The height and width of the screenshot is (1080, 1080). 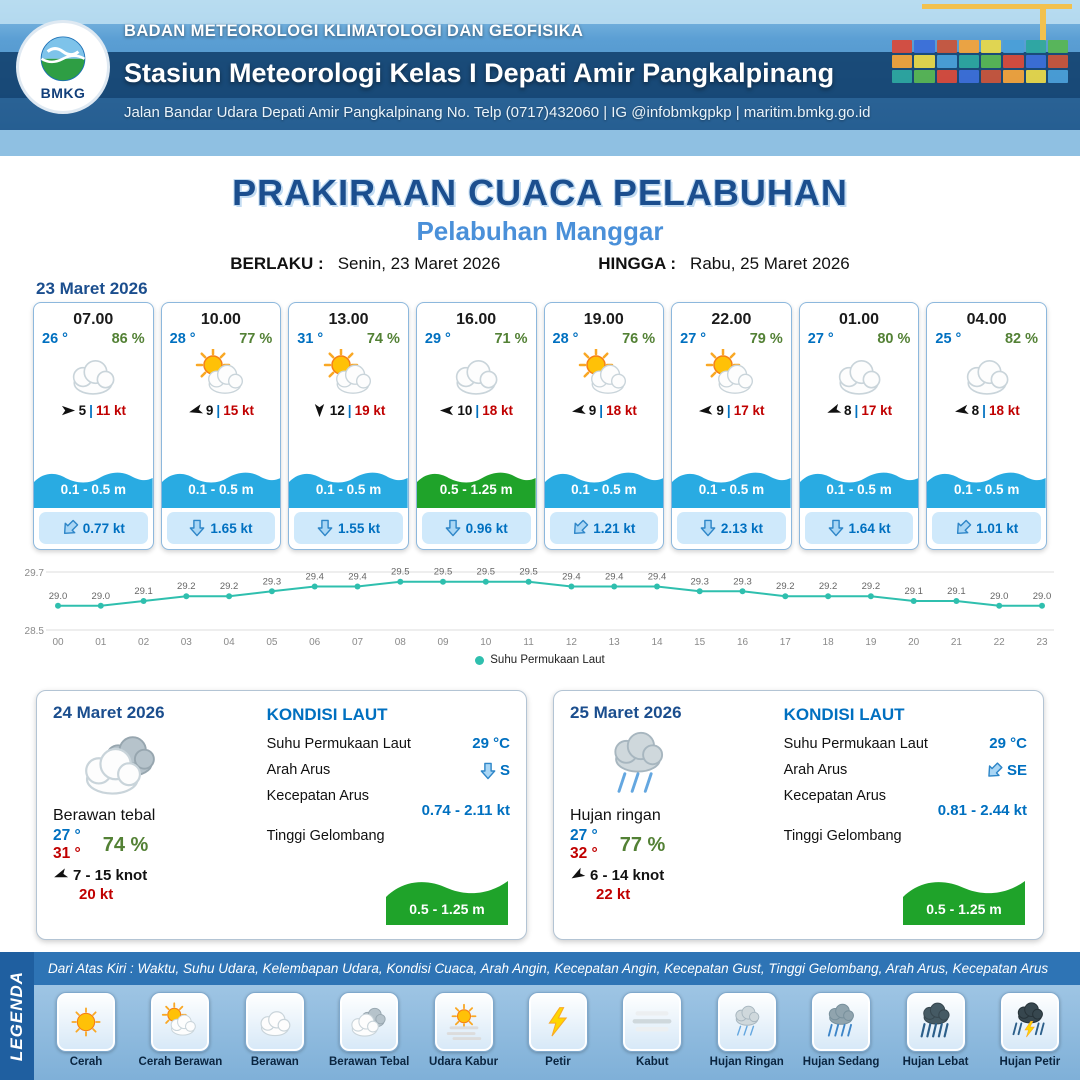 What do you see at coordinates (948, 339) in the screenshot?
I see `air-temperature: 25 °` at bounding box center [948, 339].